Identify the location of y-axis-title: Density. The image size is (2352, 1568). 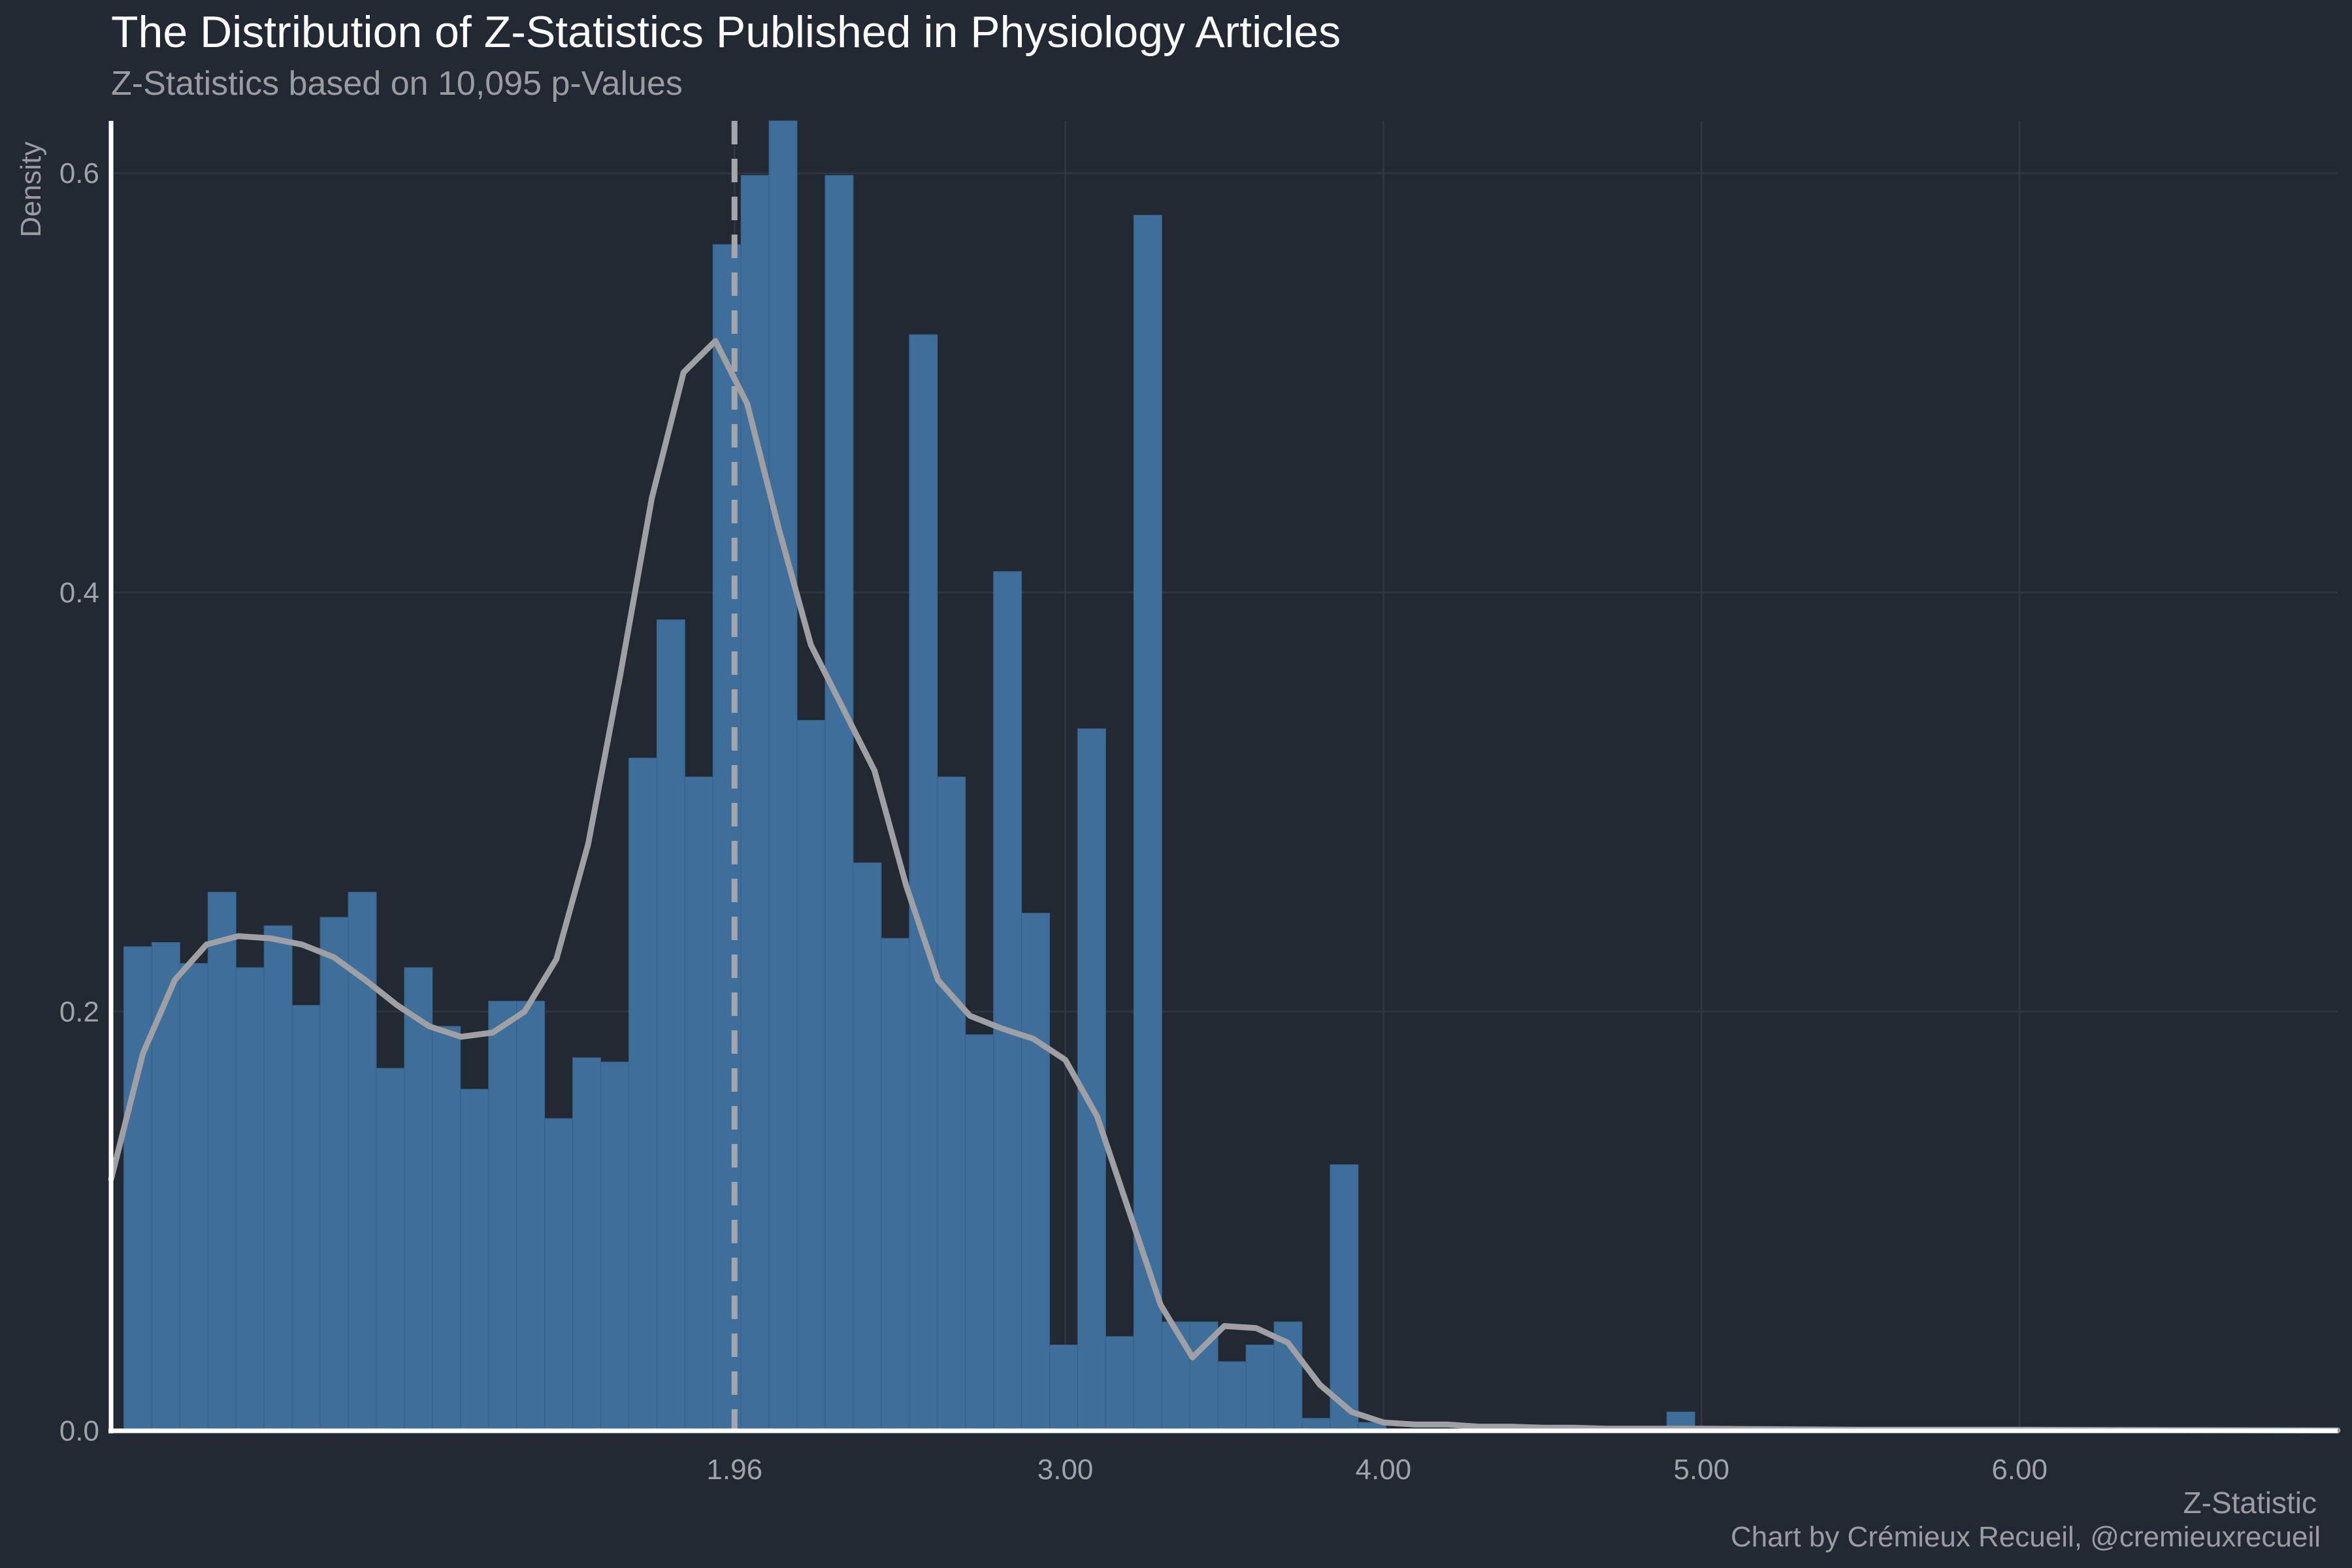
(31, 190).